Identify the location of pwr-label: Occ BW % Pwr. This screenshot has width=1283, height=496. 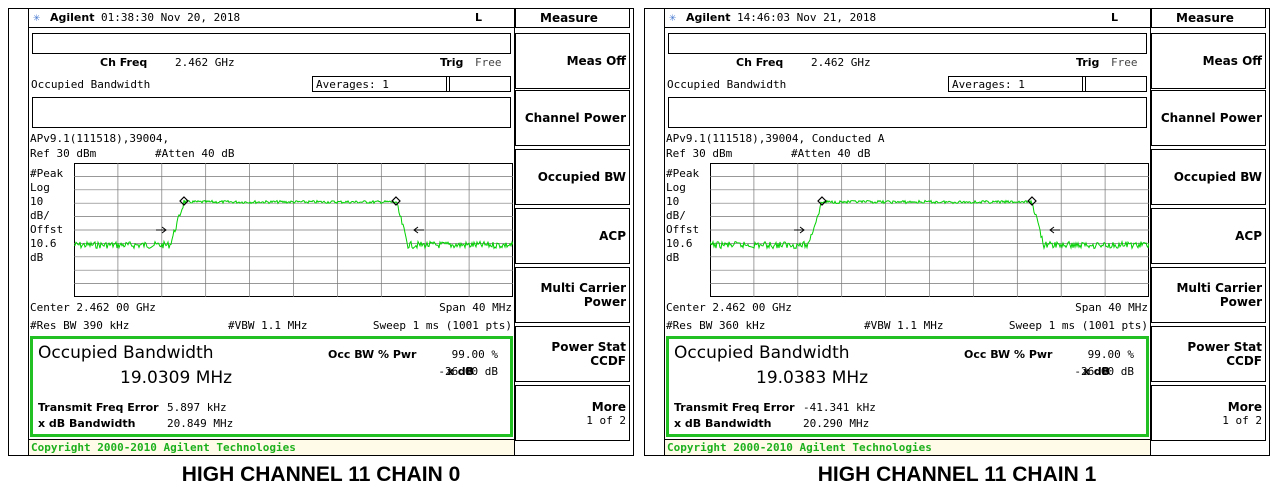
(1008, 354).